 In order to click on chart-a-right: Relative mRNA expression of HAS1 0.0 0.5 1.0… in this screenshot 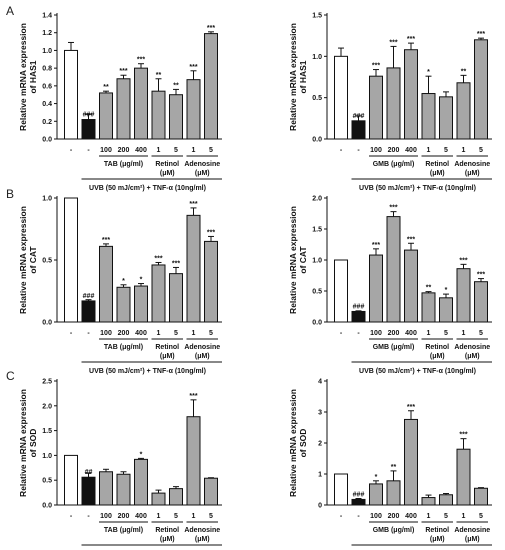, I will do `click(390, 102)`.